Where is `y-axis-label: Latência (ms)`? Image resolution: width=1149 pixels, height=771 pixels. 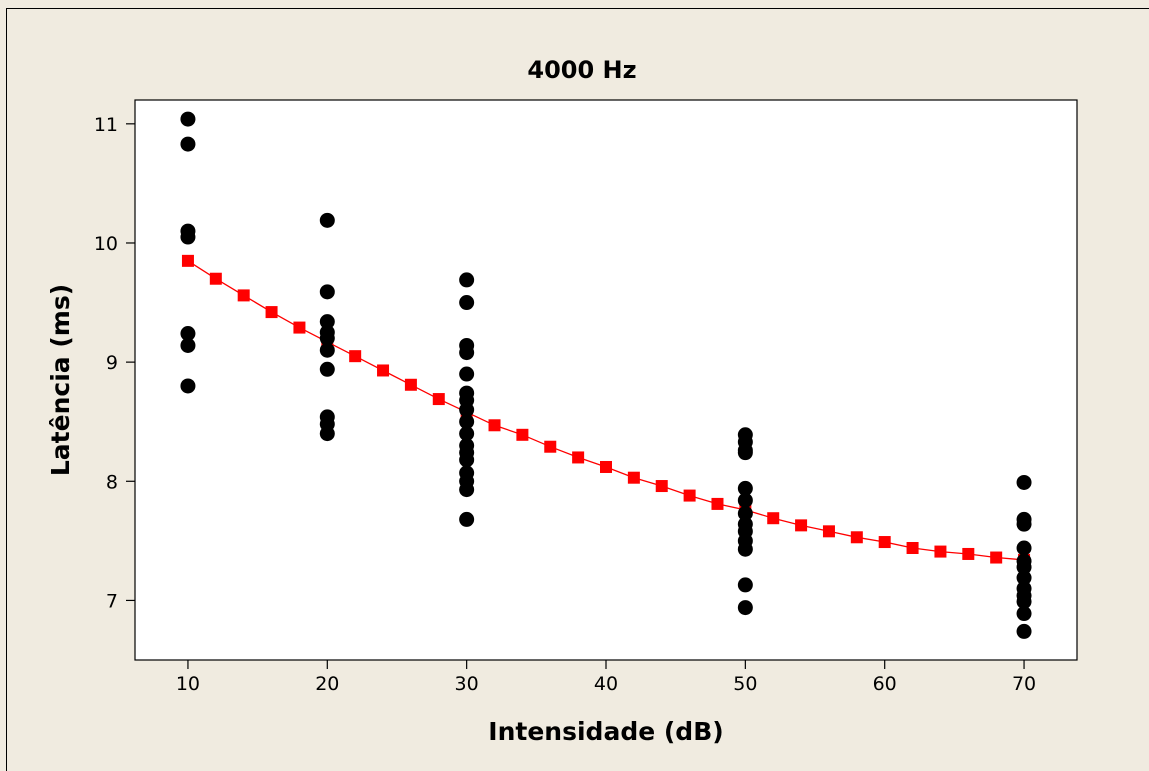 y-axis-label: Latência (ms) is located at coordinates (60, 380).